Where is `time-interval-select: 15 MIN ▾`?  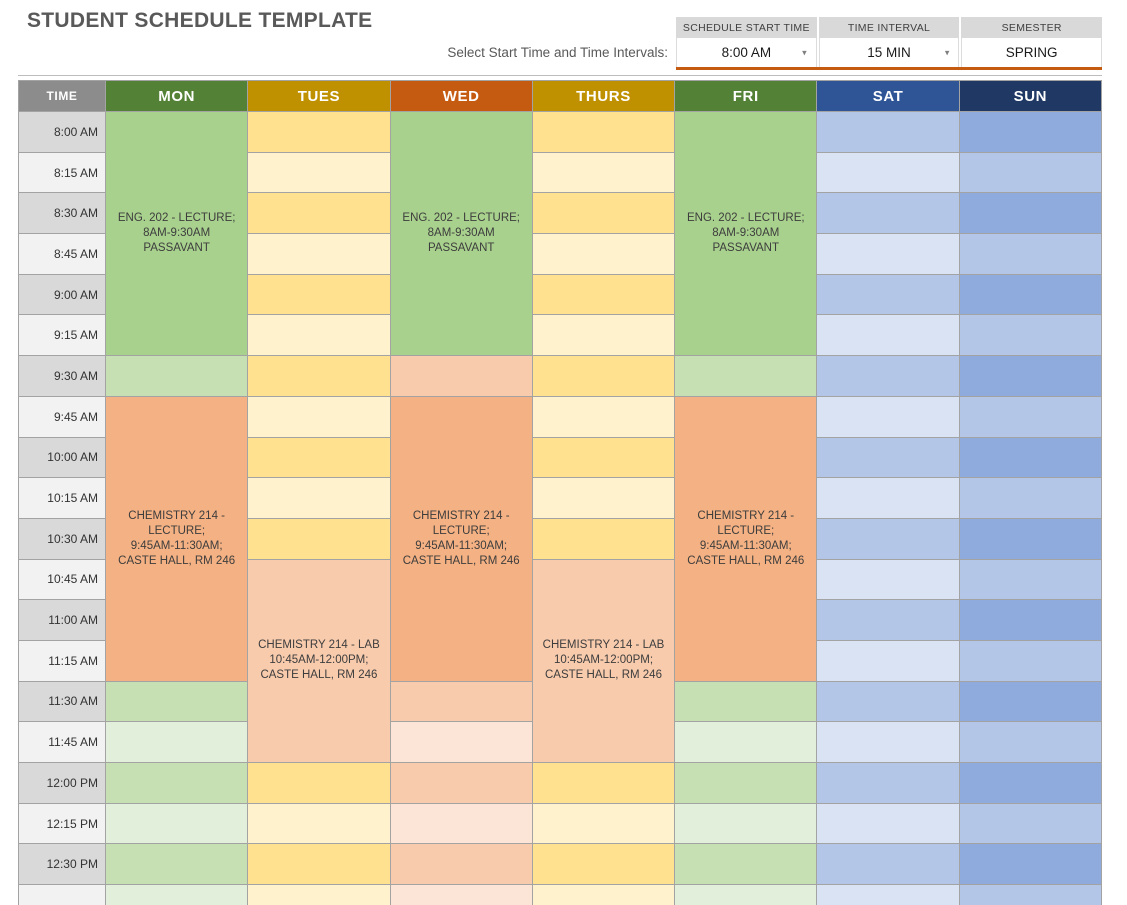 time-interval-select: 15 MIN ▾ is located at coordinates (889, 52).